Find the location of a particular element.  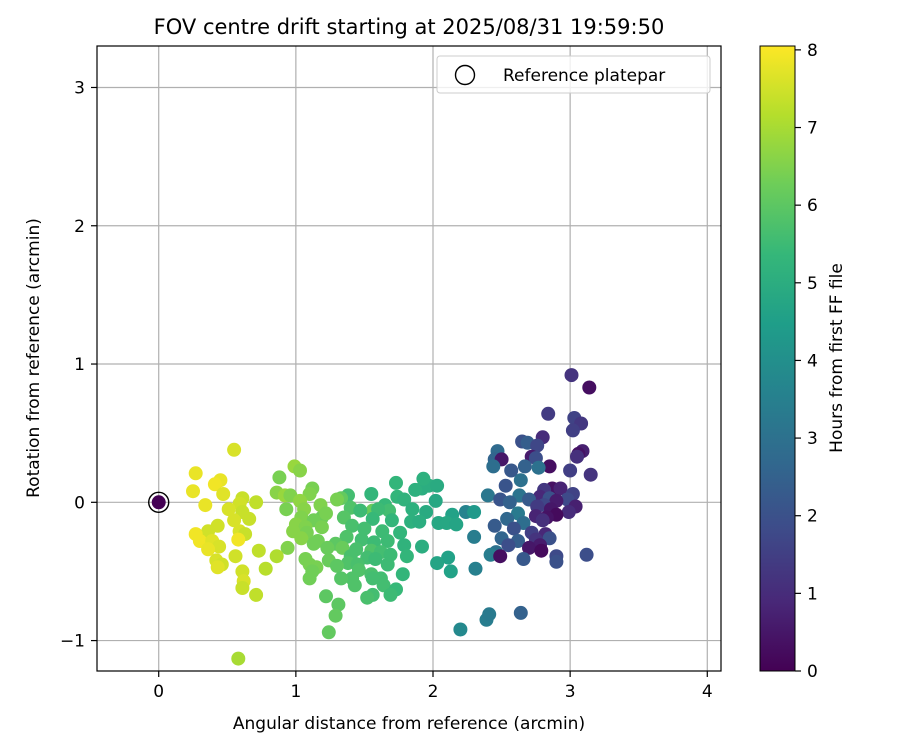

y-axis: −1 0 1 2 3 is located at coordinates (78, 365).